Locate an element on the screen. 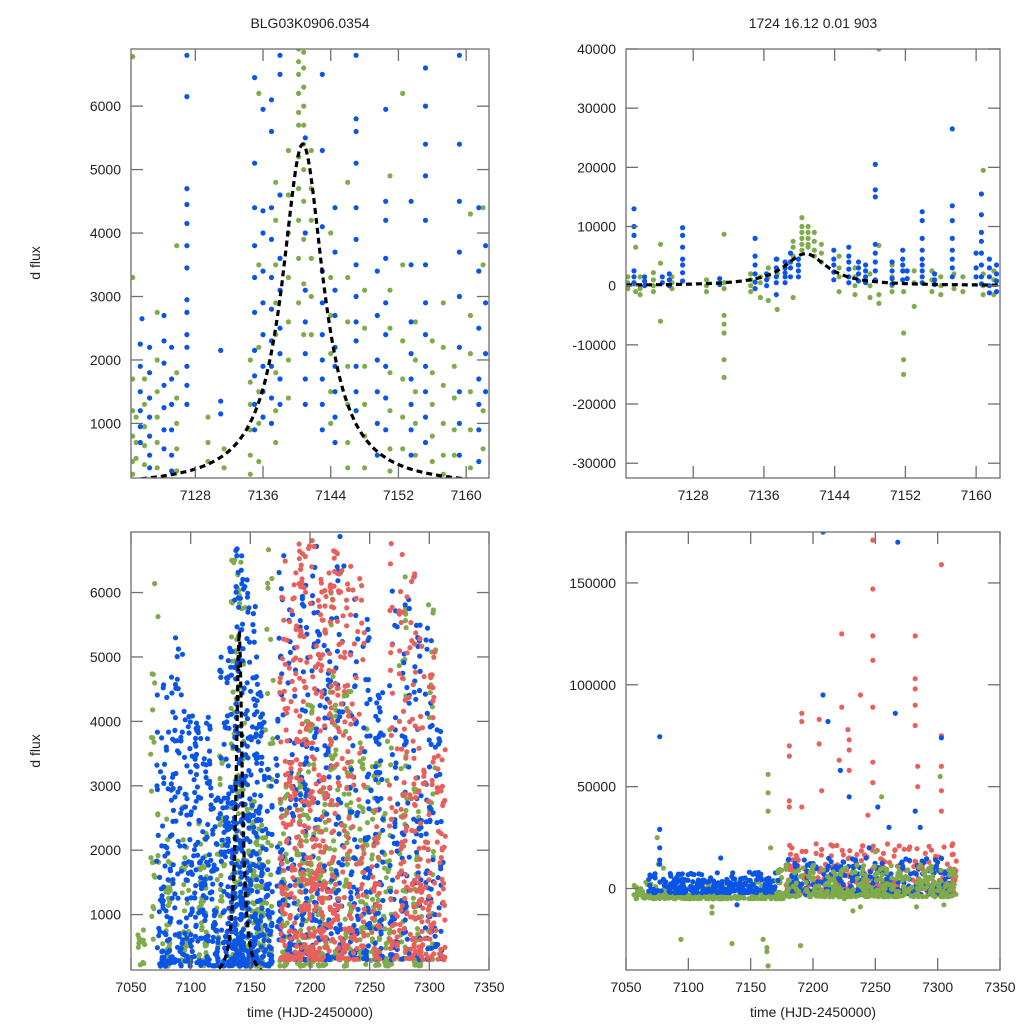  title-right: 1724 16.12 0.01 903 is located at coordinates (813, 23).